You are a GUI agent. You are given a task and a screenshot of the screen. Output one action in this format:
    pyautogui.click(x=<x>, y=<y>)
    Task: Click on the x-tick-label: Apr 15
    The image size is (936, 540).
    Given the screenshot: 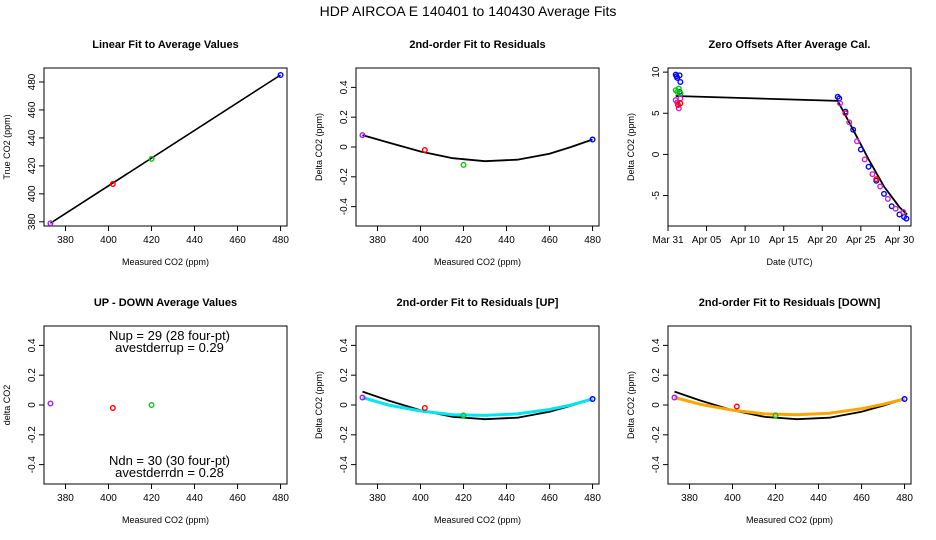 What is the action you would take?
    pyautogui.click(x=784, y=240)
    